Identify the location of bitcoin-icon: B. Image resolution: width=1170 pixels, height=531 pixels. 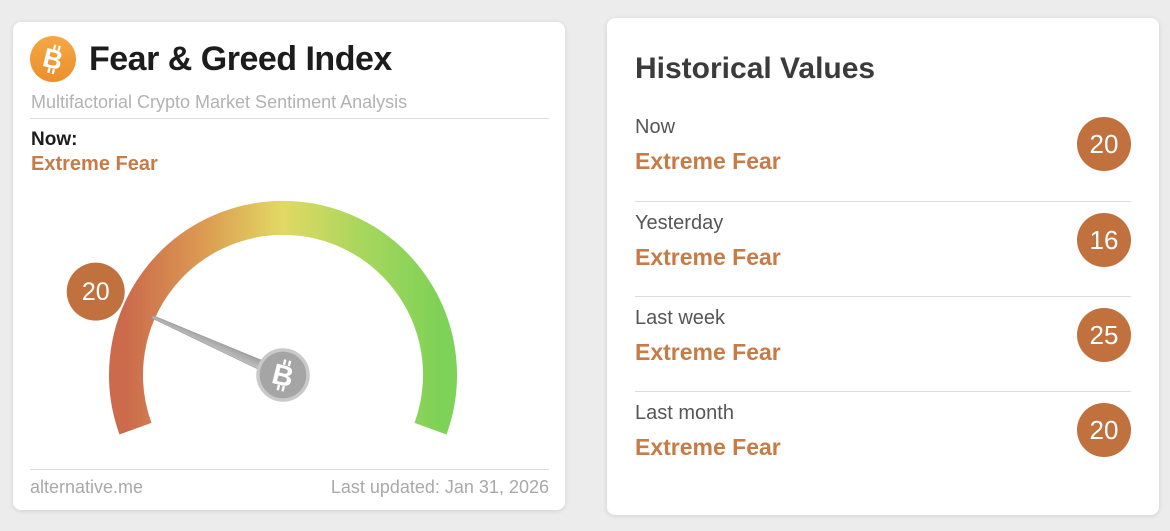
(53, 59).